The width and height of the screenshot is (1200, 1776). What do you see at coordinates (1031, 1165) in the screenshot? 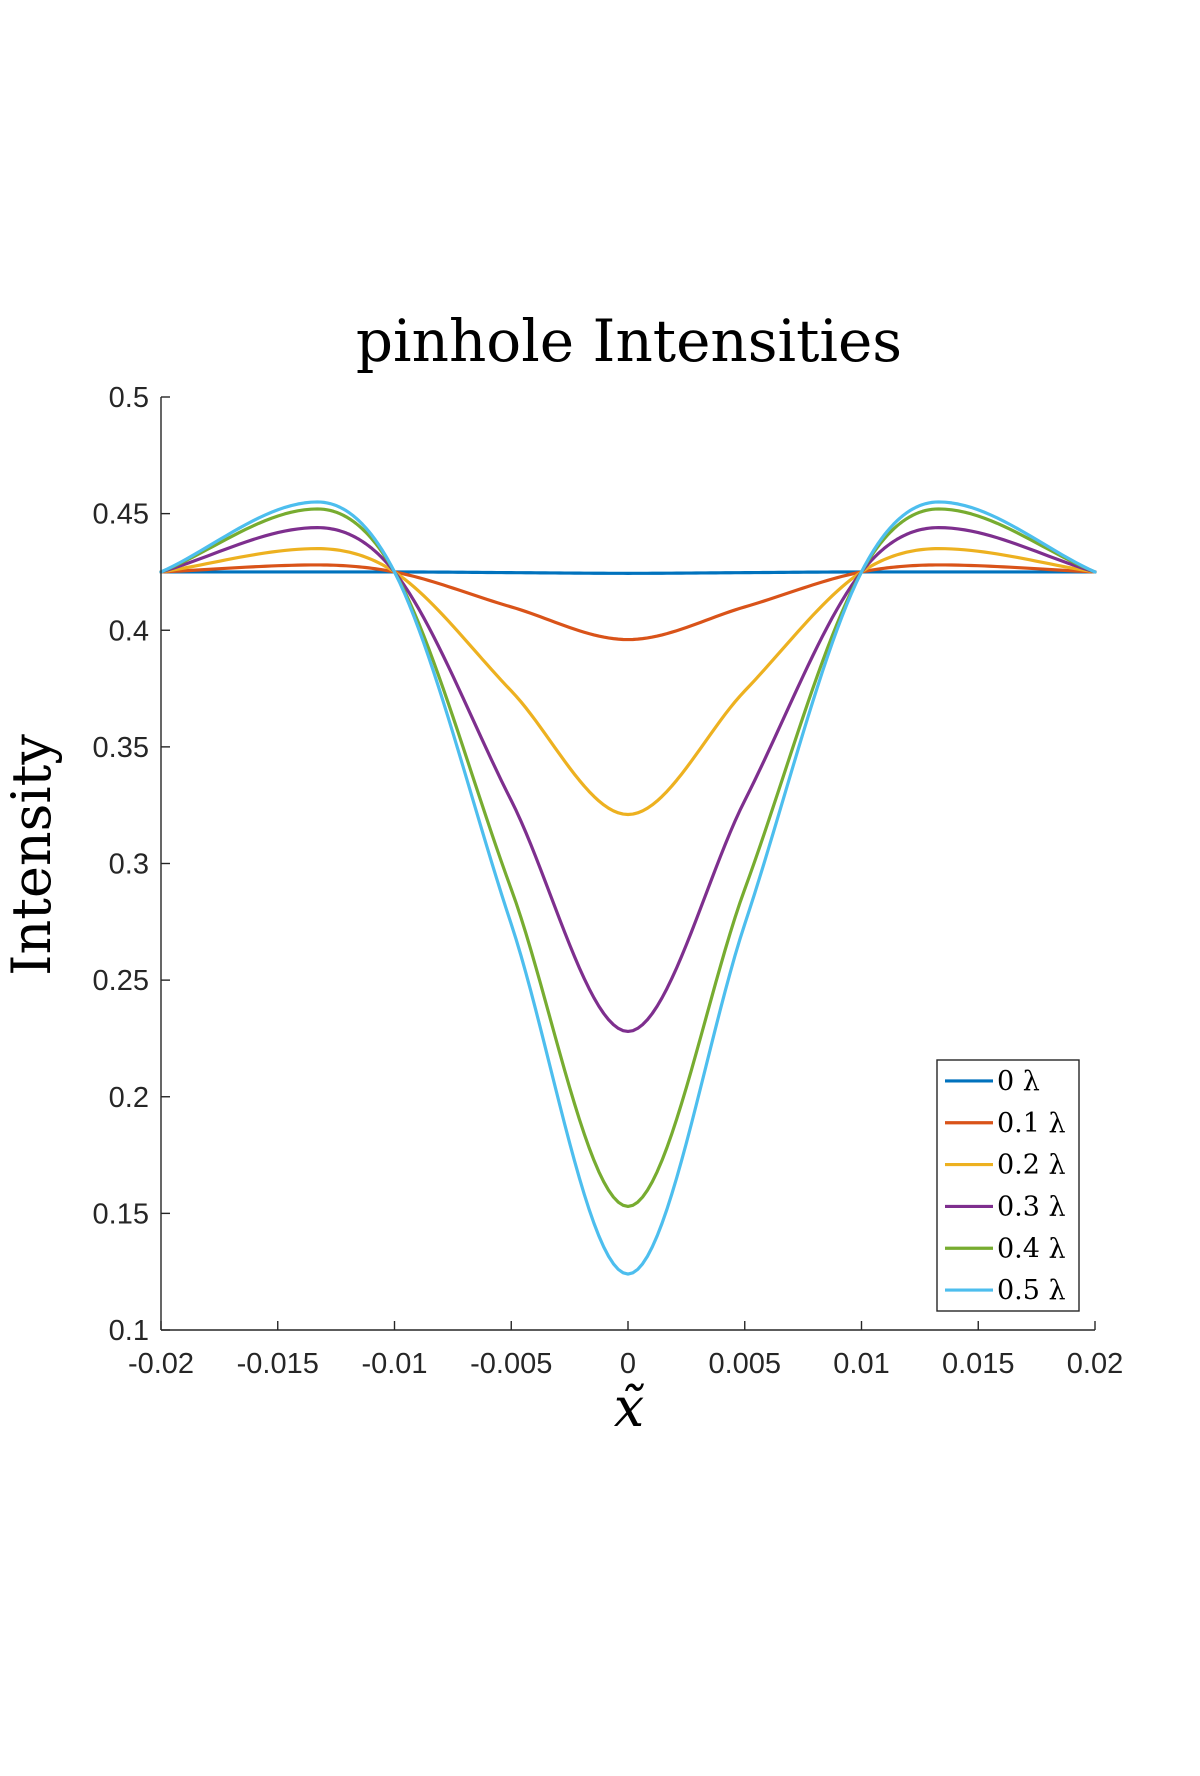
I see `legend-label: 0.2 λ` at bounding box center [1031, 1165].